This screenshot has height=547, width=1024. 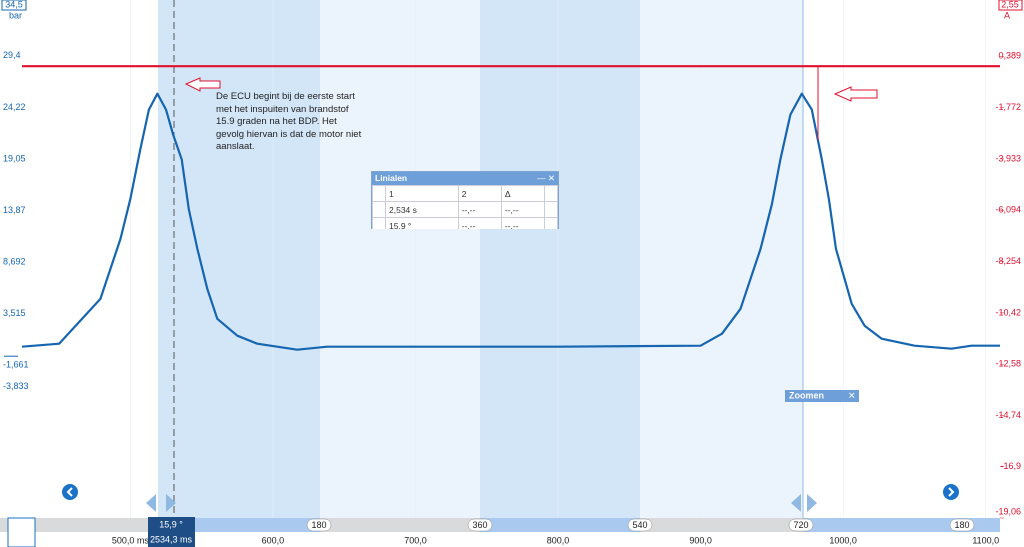 What do you see at coordinates (1008, 364) in the screenshot?
I see `y2-tick-label: -12,58` at bounding box center [1008, 364].